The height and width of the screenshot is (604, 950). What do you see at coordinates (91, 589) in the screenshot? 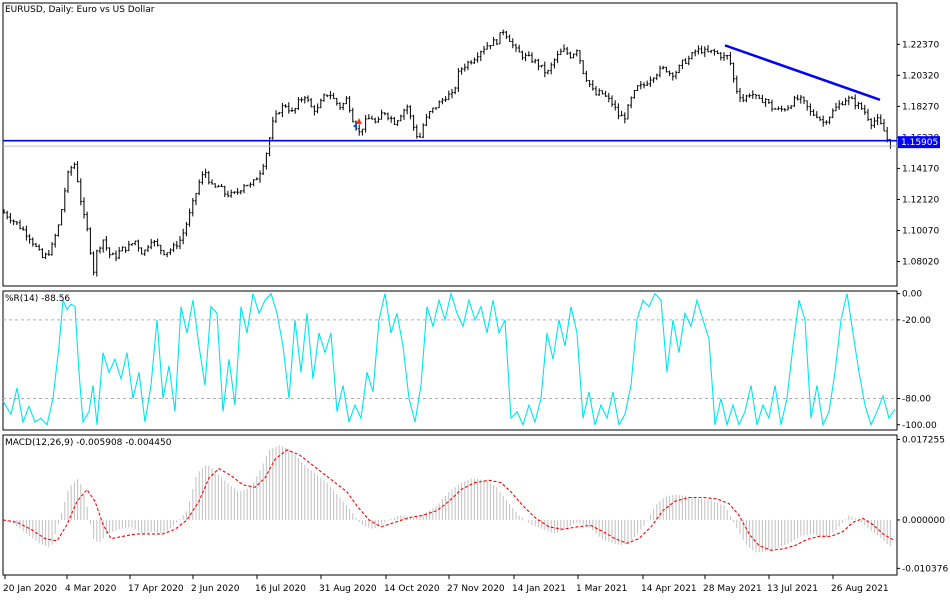
I see `x-tick-label: 4 Mar 2020` at bounding box center [91, 589].